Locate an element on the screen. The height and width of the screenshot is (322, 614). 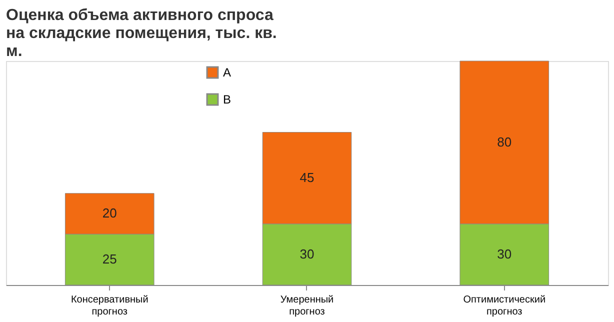
x-tick-label: Консервативный прогноз is located at coordinates (109, 306).